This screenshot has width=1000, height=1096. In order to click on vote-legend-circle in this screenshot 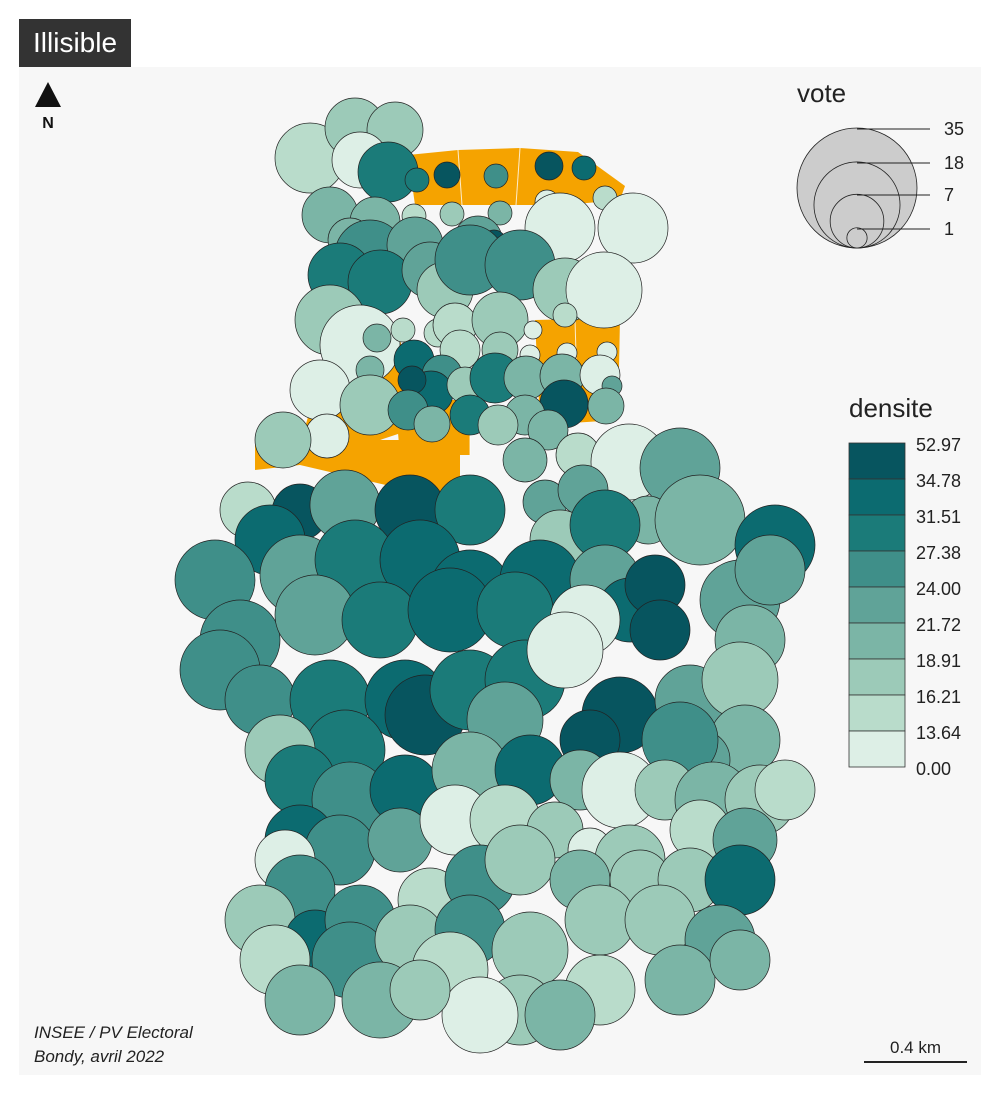, I will do `click(857, 238)`.